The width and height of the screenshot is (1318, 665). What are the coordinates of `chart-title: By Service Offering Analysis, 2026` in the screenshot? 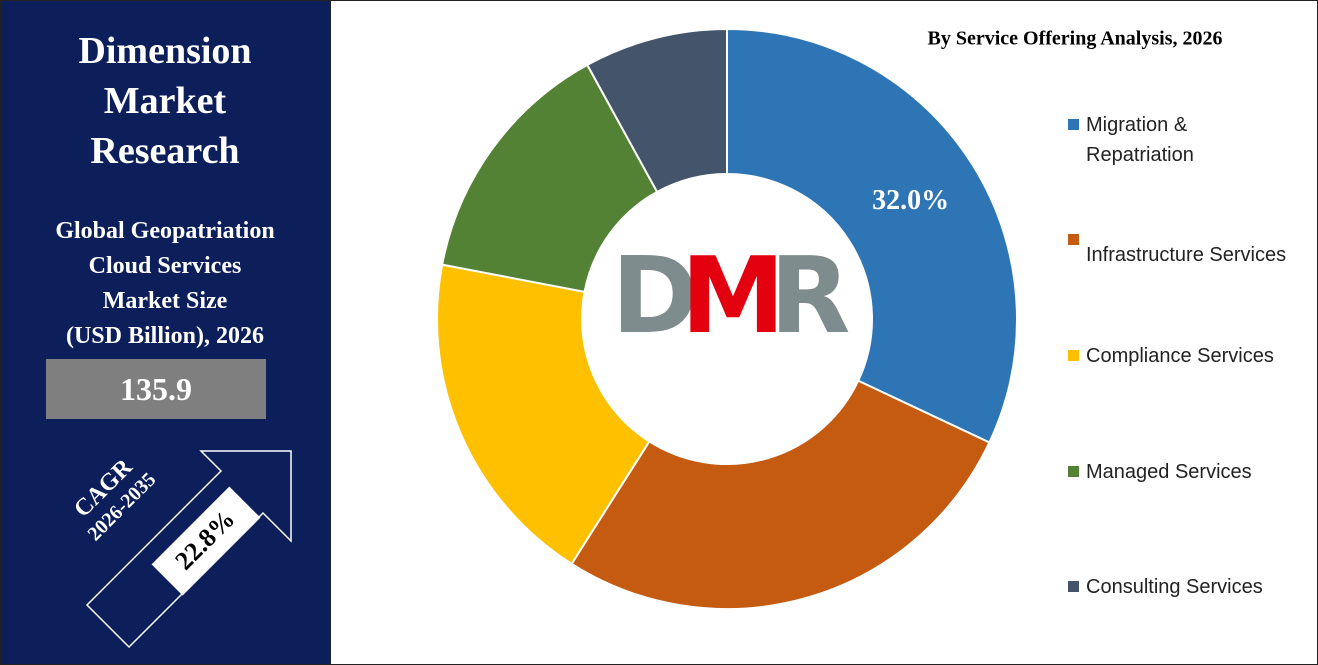 It's located at (1075, 39).